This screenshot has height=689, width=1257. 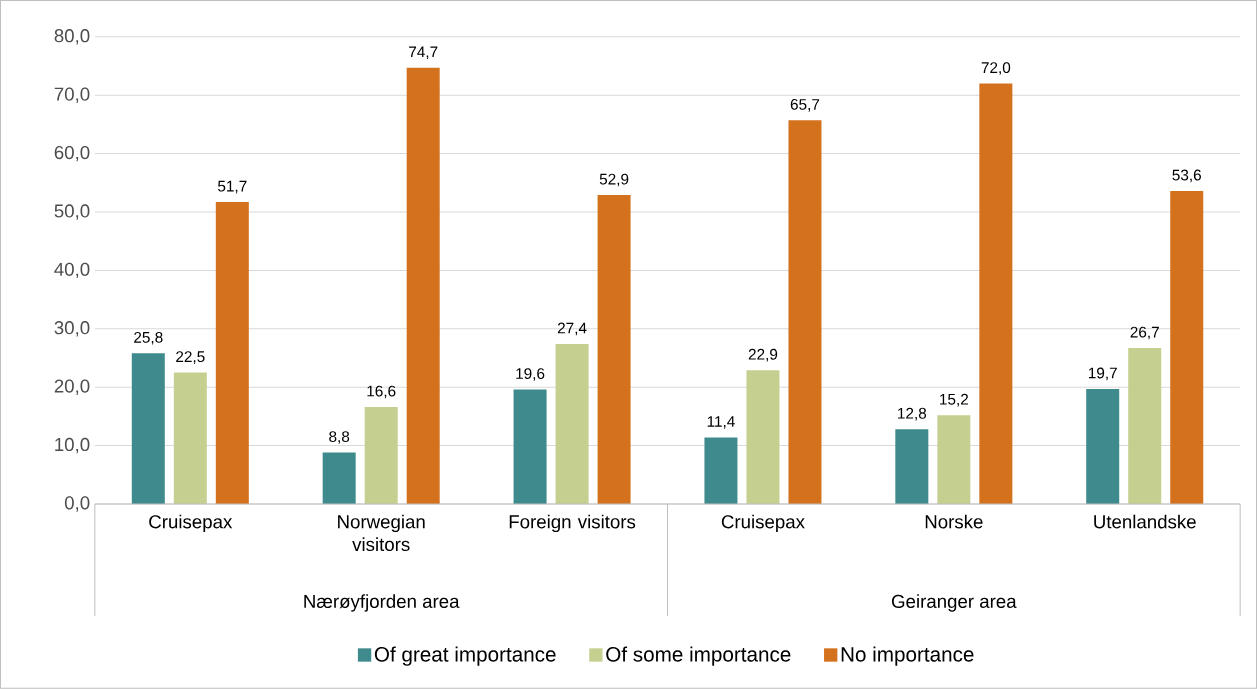 I want to click on data-label: 19,7, so click(x=1102, y=374).